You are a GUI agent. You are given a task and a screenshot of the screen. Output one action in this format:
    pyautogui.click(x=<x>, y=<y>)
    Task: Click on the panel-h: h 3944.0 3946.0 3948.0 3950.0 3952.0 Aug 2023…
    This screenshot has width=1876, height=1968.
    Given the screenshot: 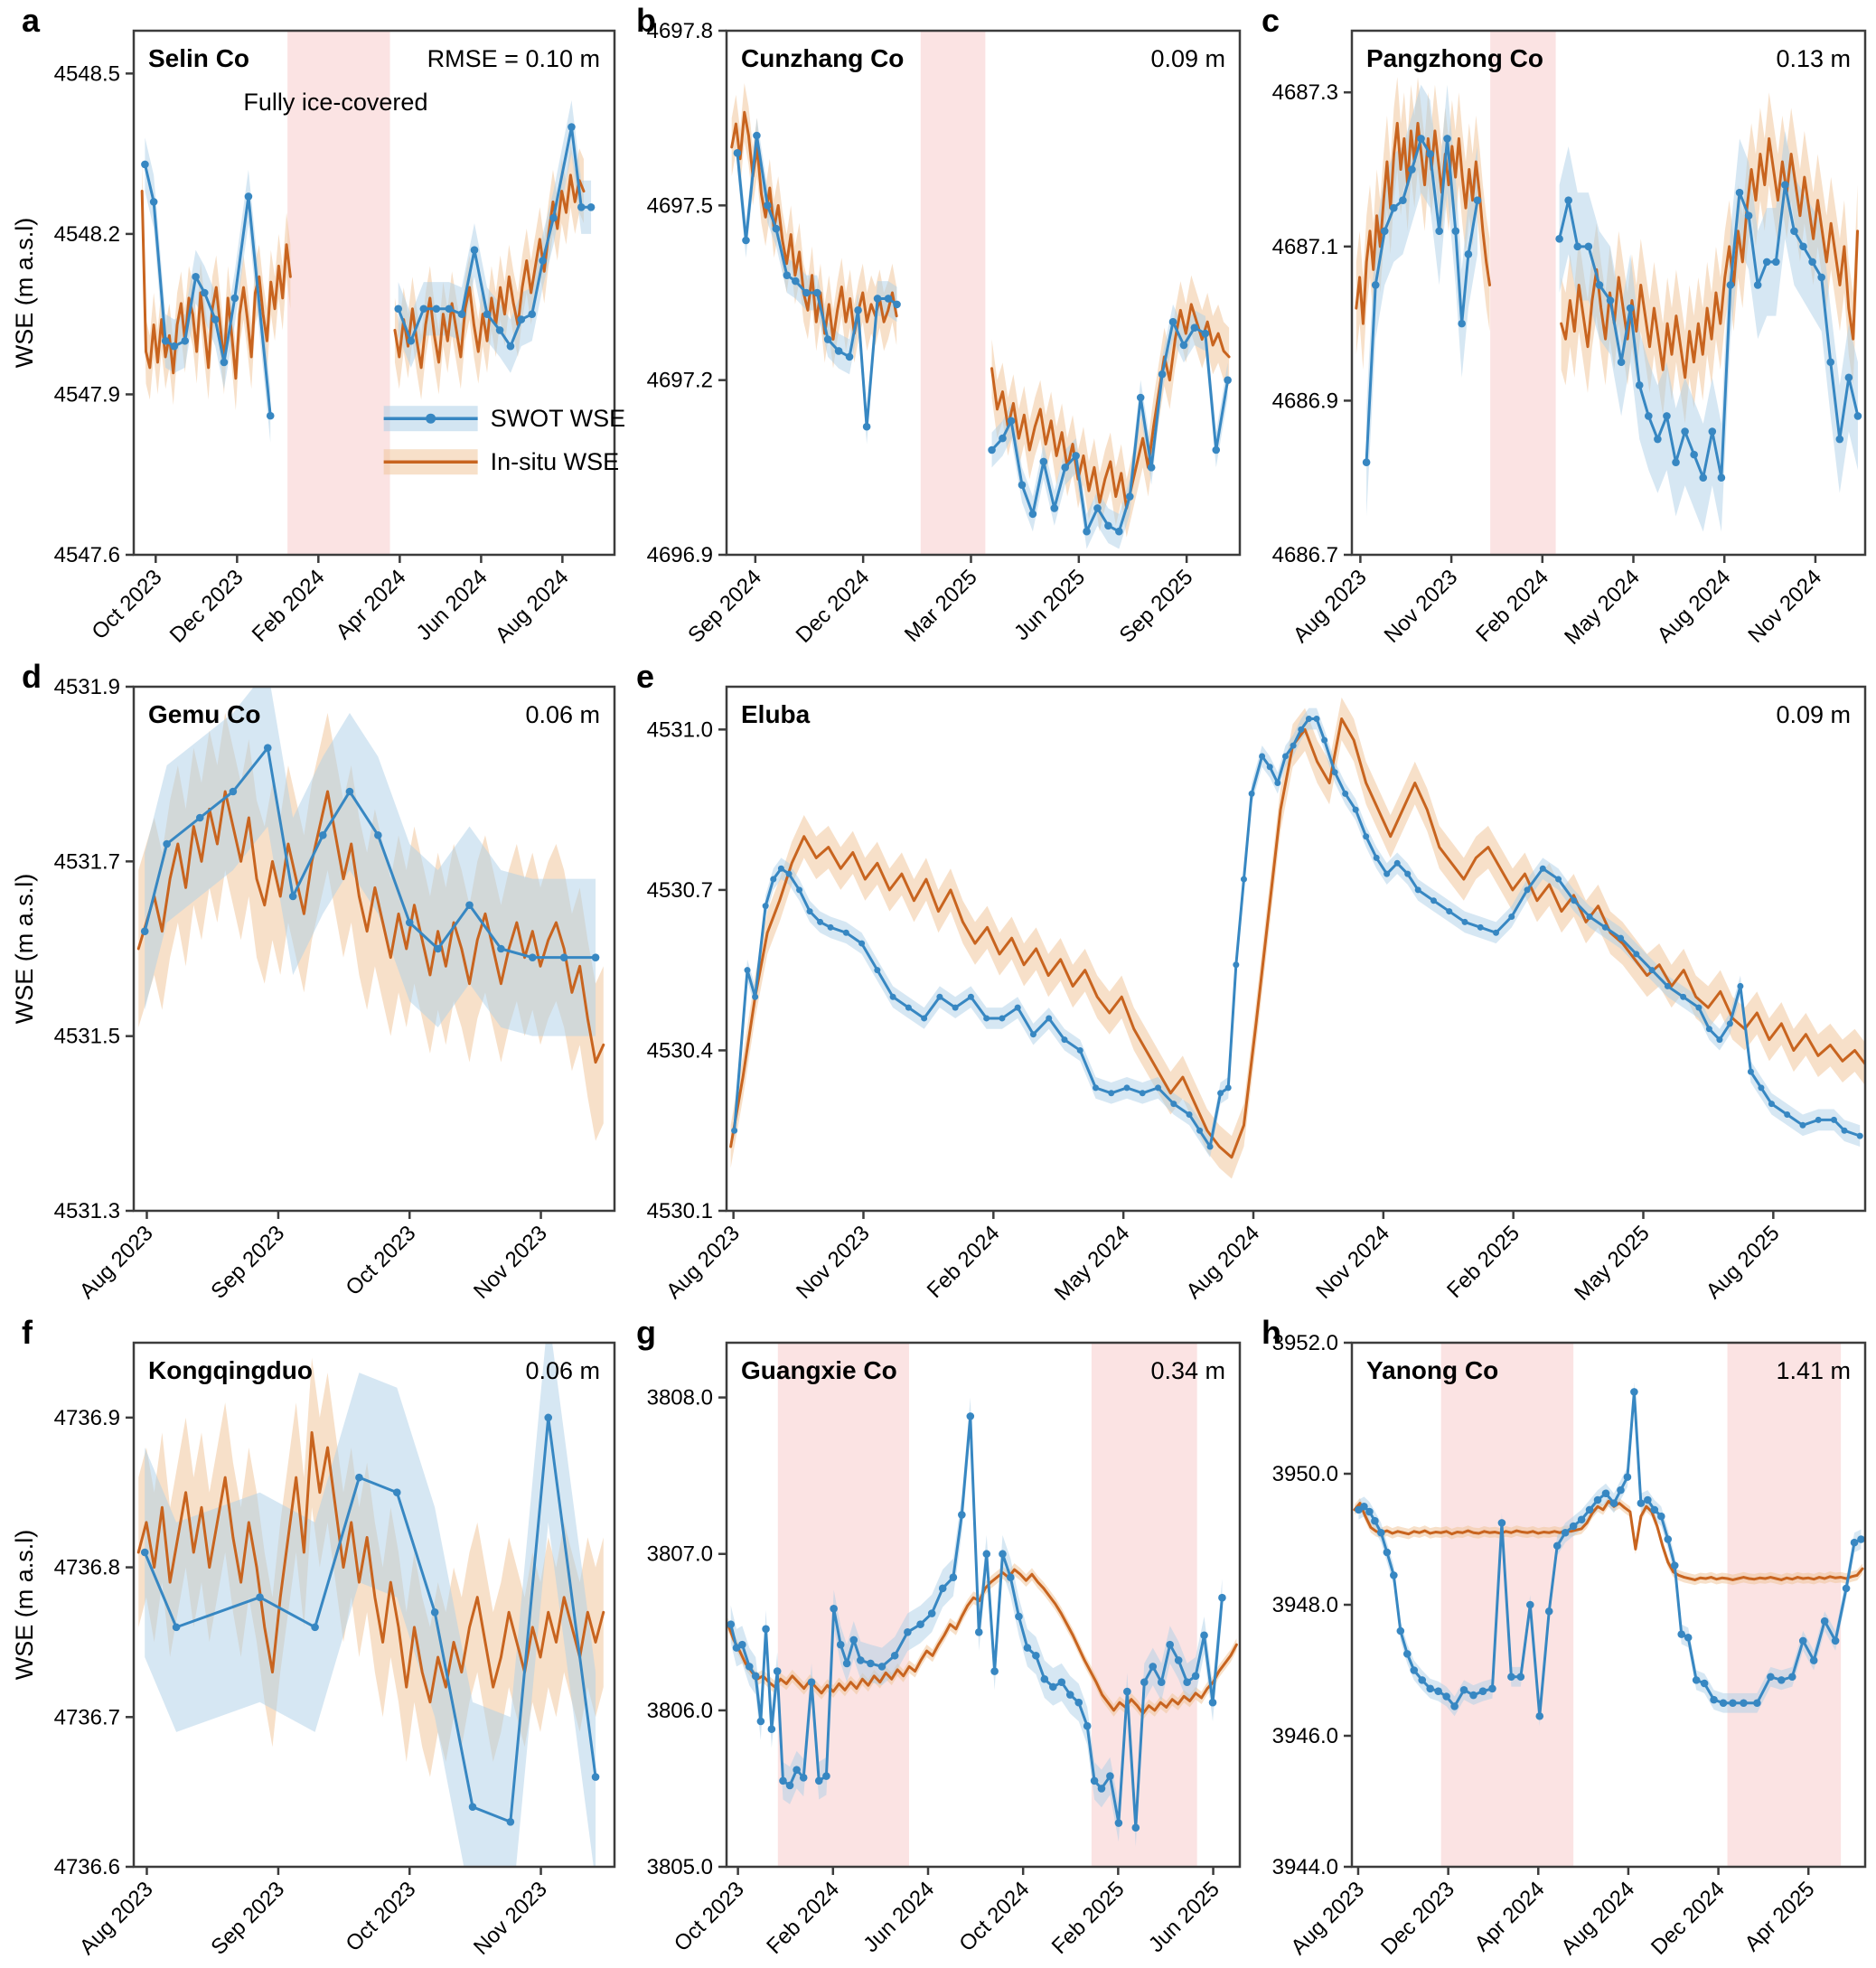 What is the action you would take?
    pyautogui.click(x=1563, y=1640)
    